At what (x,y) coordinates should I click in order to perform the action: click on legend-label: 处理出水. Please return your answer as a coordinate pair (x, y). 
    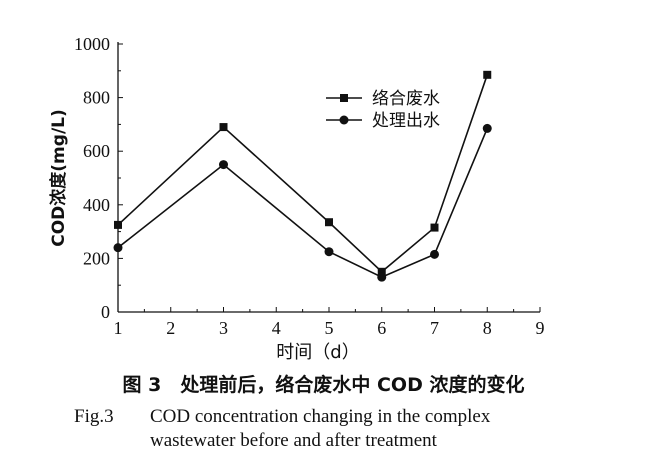
    Looking at the image, I should click on (406, 121).